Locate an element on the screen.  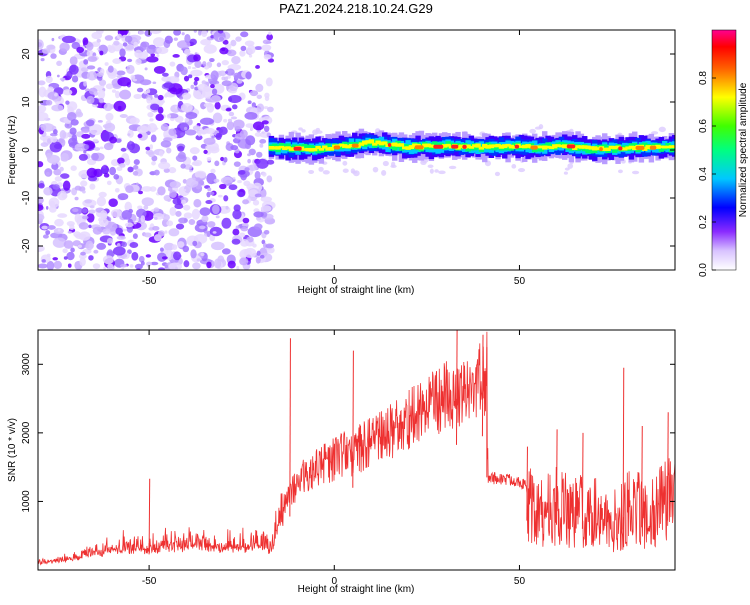
colorbar-tick-label: 0.6 is located at coordinates (703, 126).